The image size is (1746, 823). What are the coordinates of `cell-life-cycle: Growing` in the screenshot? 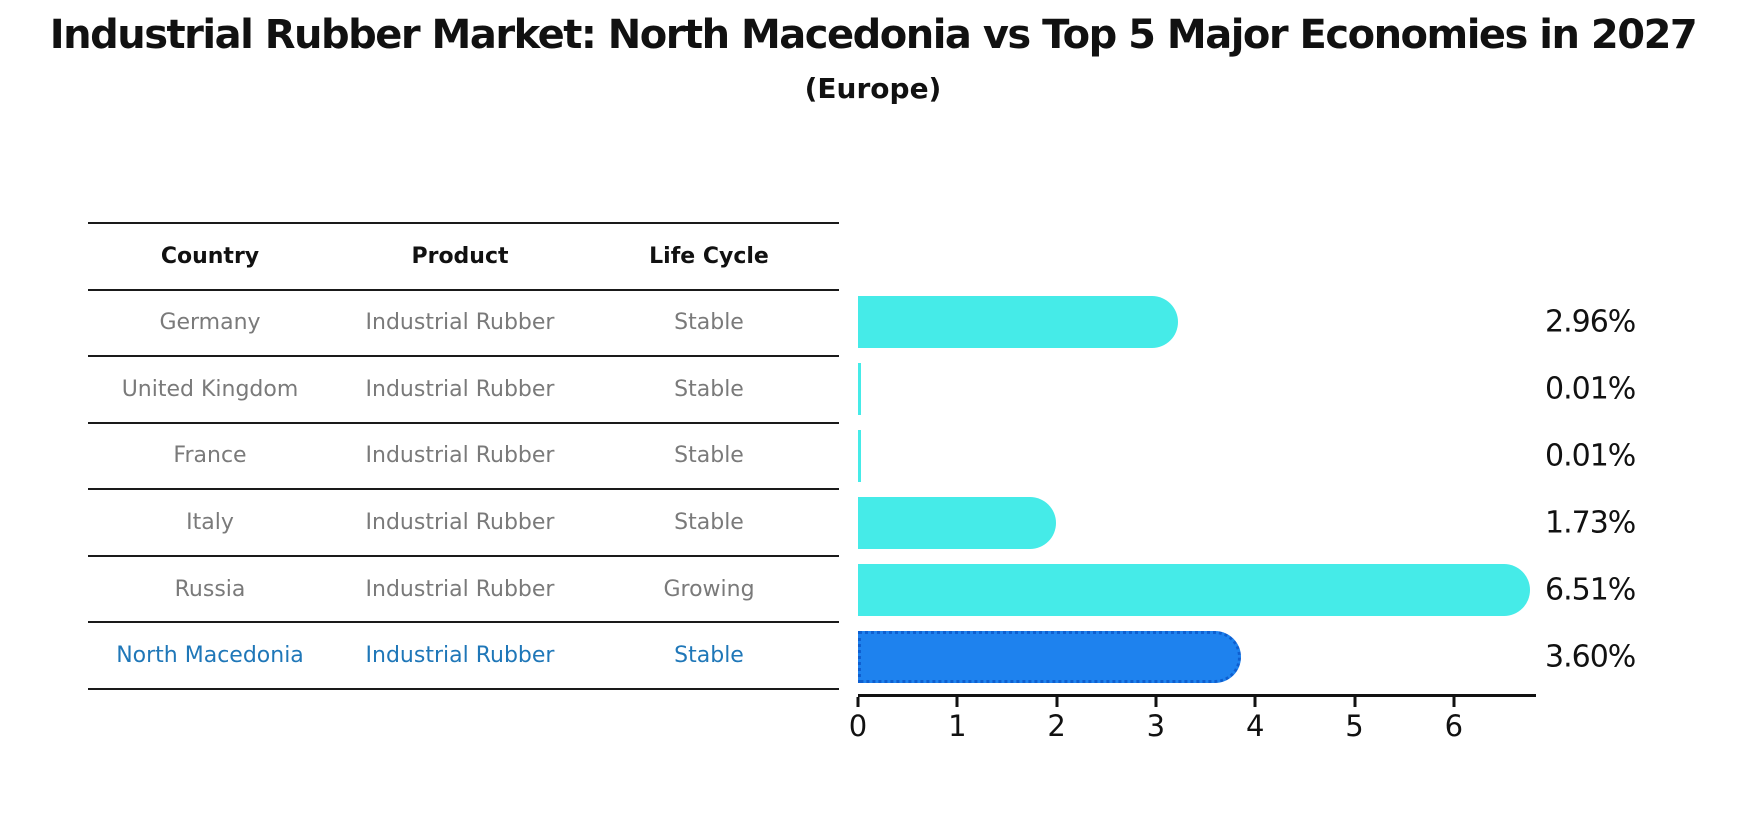 It's located at (709, 589).